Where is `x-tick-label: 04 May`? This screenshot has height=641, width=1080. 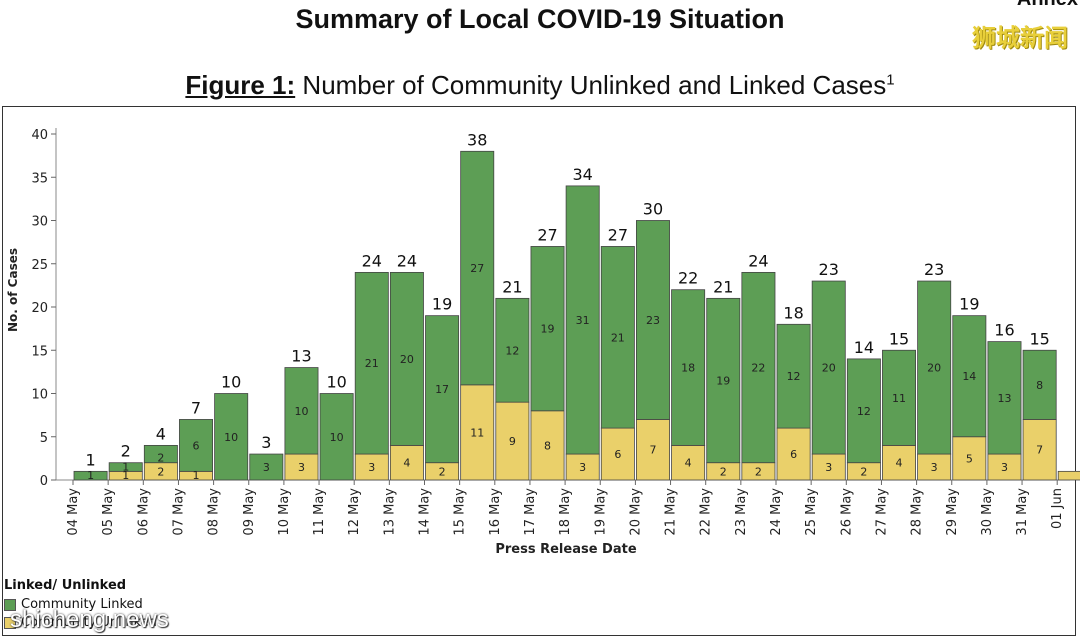
x-tick-label: 04 May is located at coordinates (73, 512).